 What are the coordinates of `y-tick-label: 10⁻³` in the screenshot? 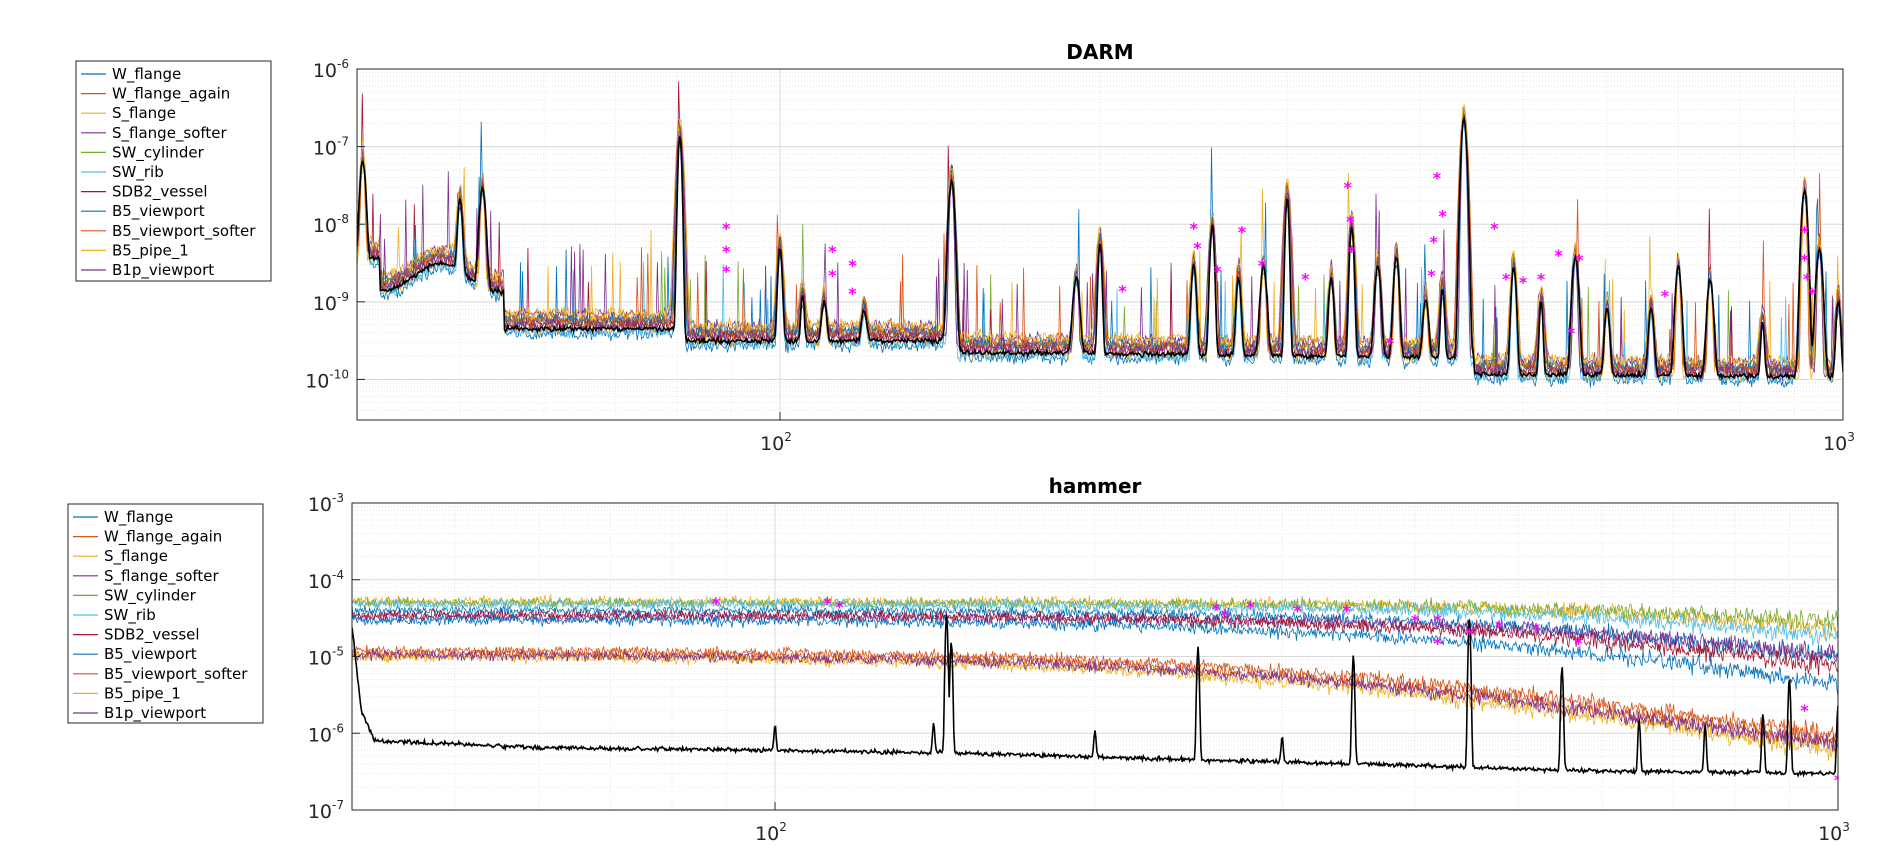 It's located at (326, 503).